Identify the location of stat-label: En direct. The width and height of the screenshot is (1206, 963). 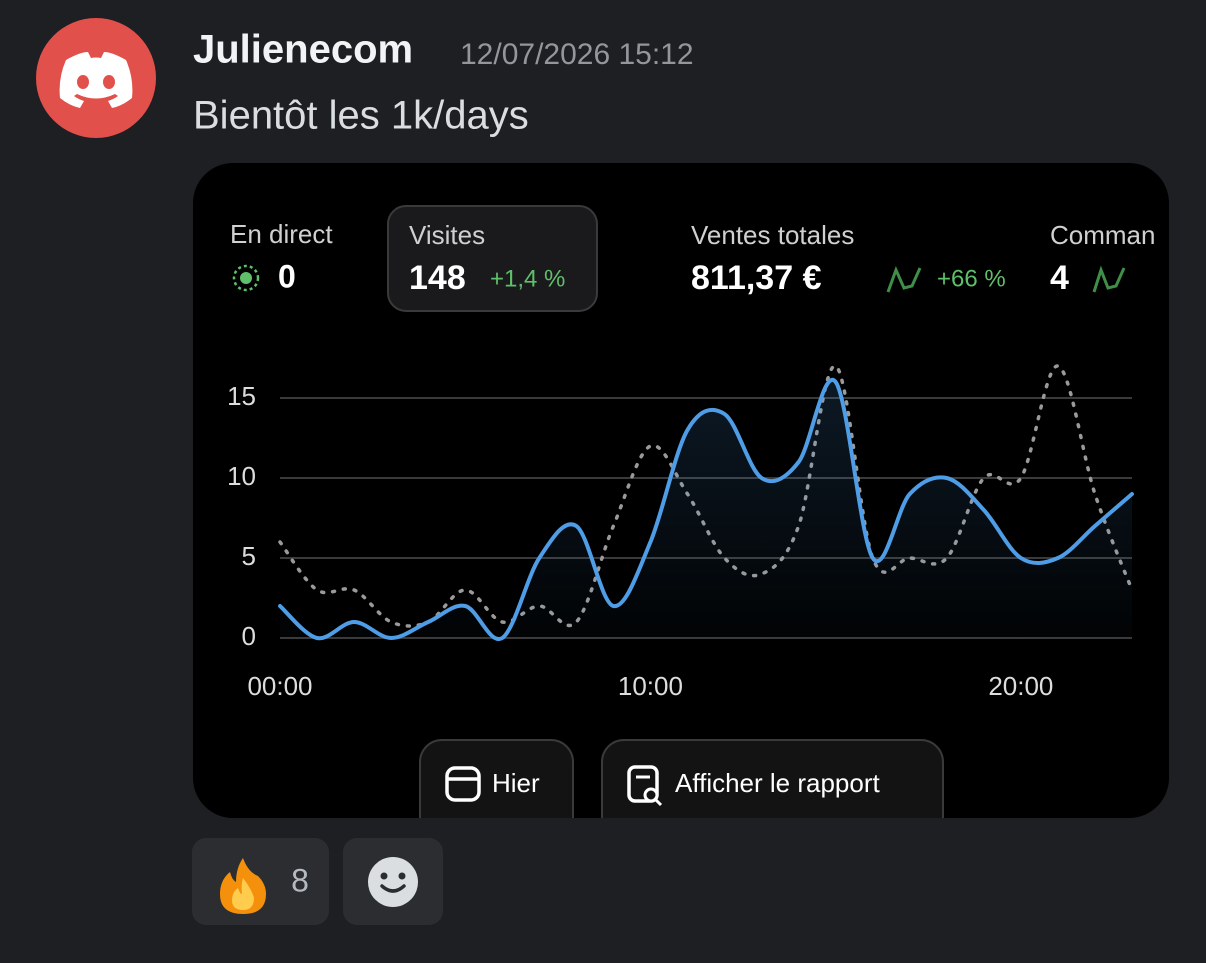
(281, 234).